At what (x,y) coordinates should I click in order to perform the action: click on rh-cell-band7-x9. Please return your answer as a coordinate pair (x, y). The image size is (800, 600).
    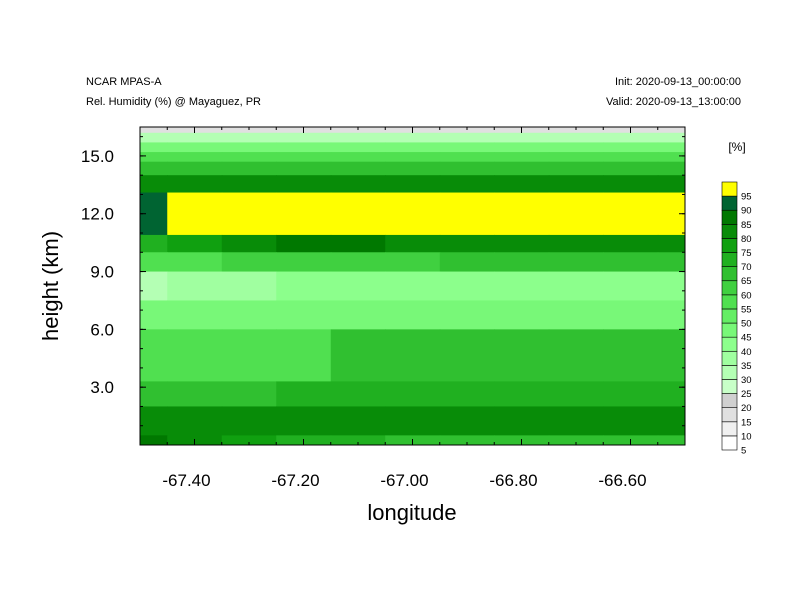
    Looking at the image, I should click on (631, 243).